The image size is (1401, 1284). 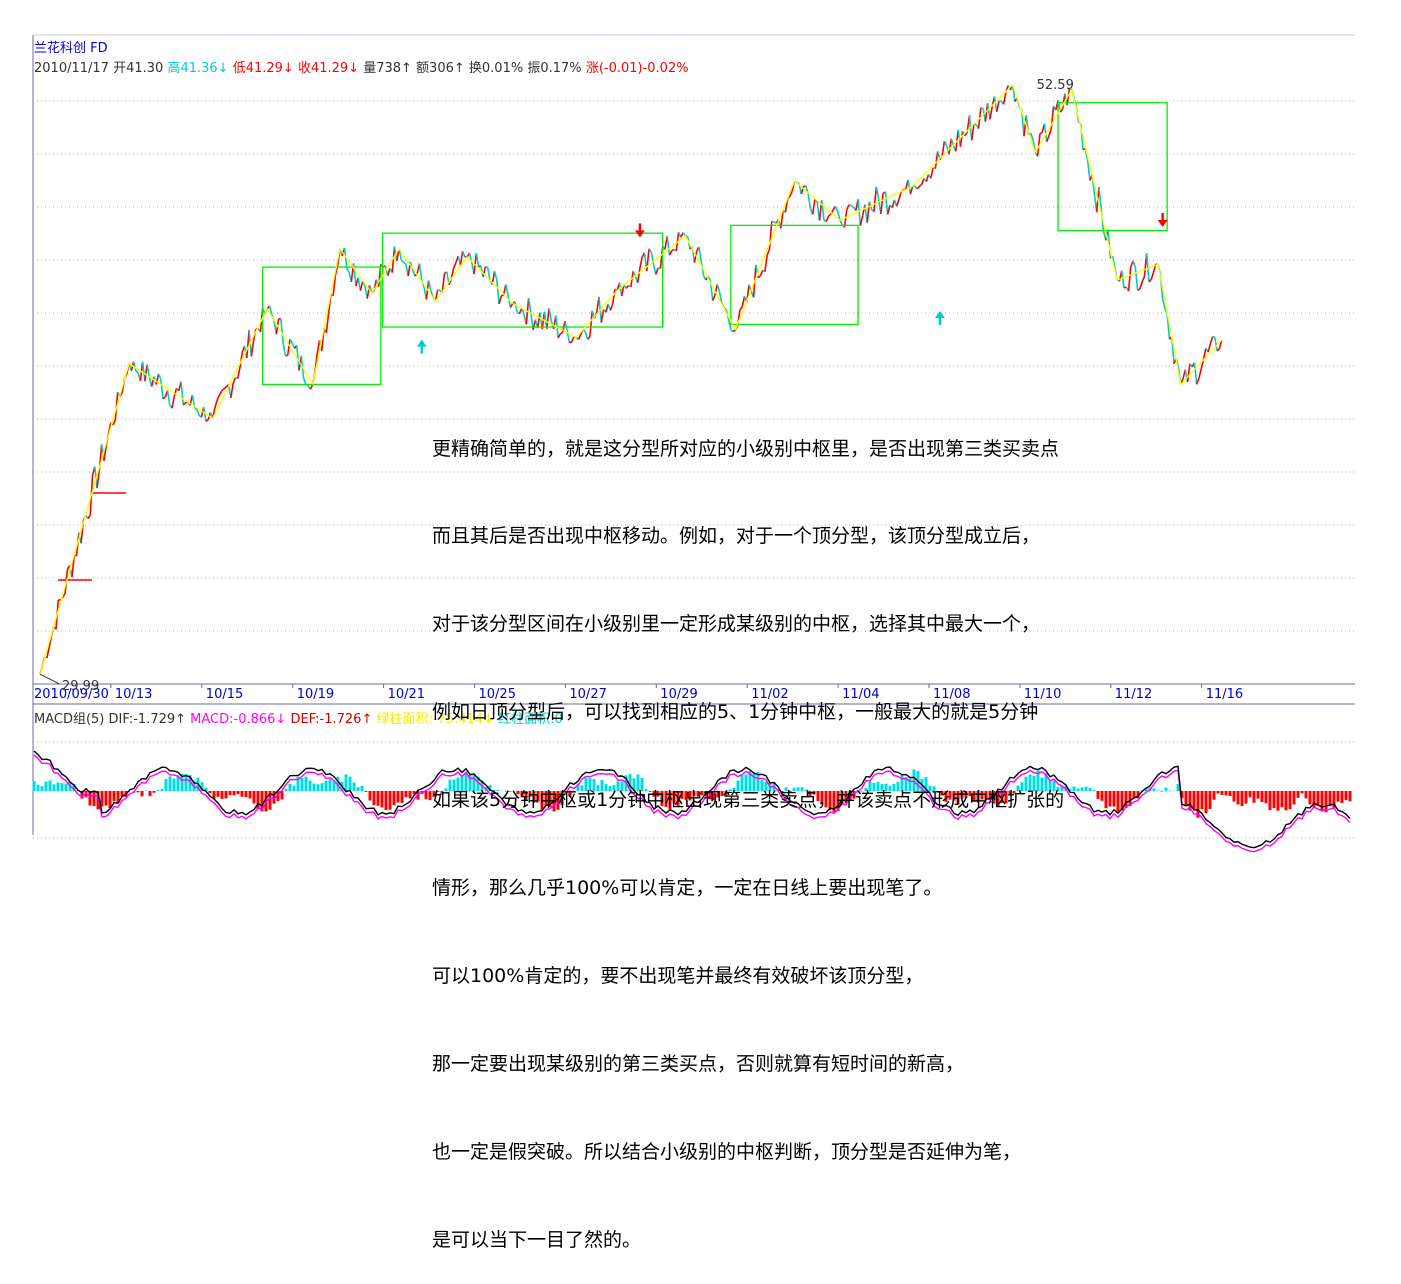 What do you see at coordinates (80, 686) in the screenshot?
I see `price-low-label: 29.99` at bounding box center [80, 686].